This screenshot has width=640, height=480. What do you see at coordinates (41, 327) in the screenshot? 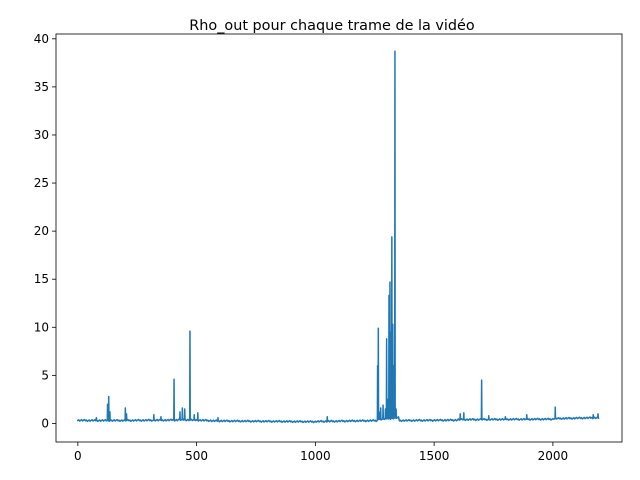
I see `y-tick-label: 10` at bounding box center [41, 327].